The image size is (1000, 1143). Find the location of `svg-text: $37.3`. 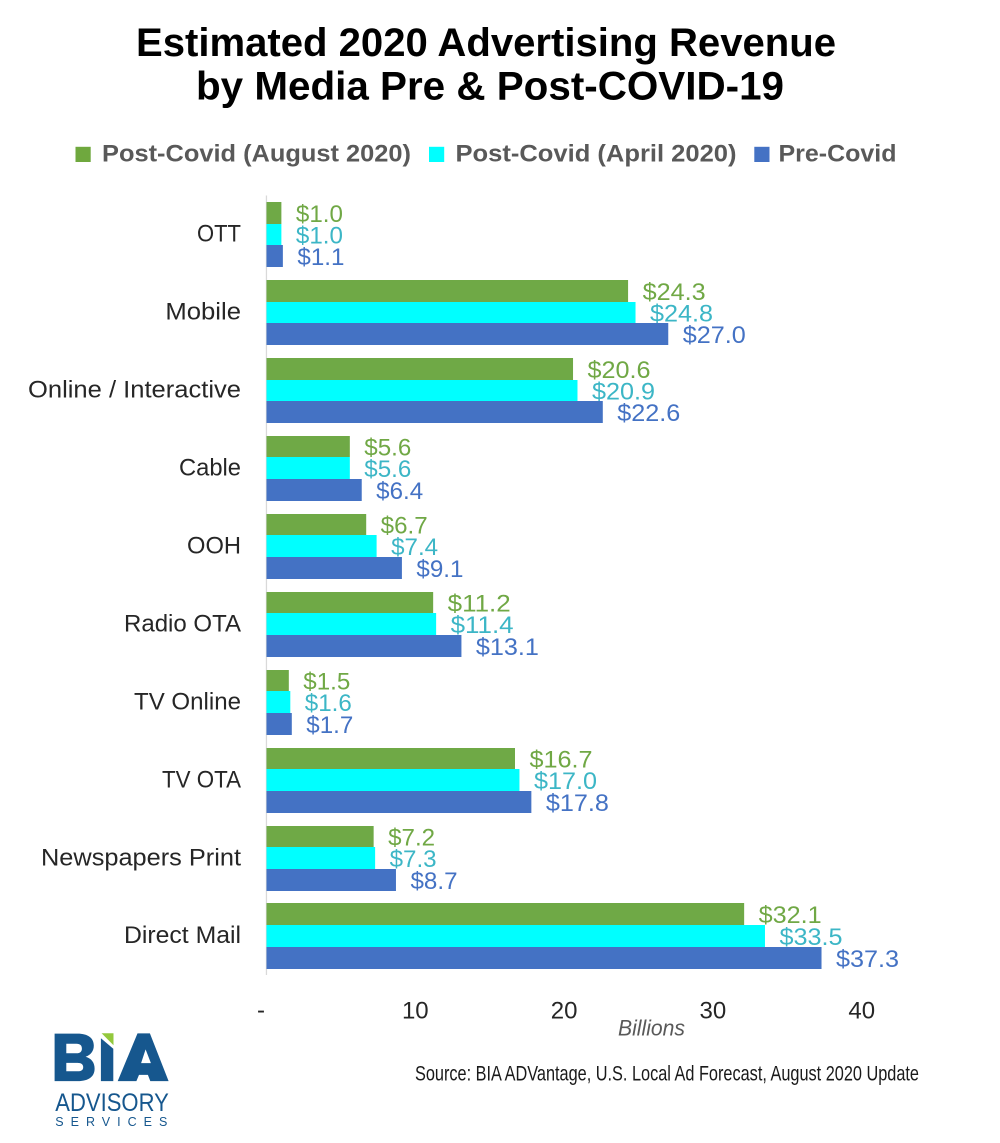

svg-text: $37.3 is located at coordinates (867, 959).